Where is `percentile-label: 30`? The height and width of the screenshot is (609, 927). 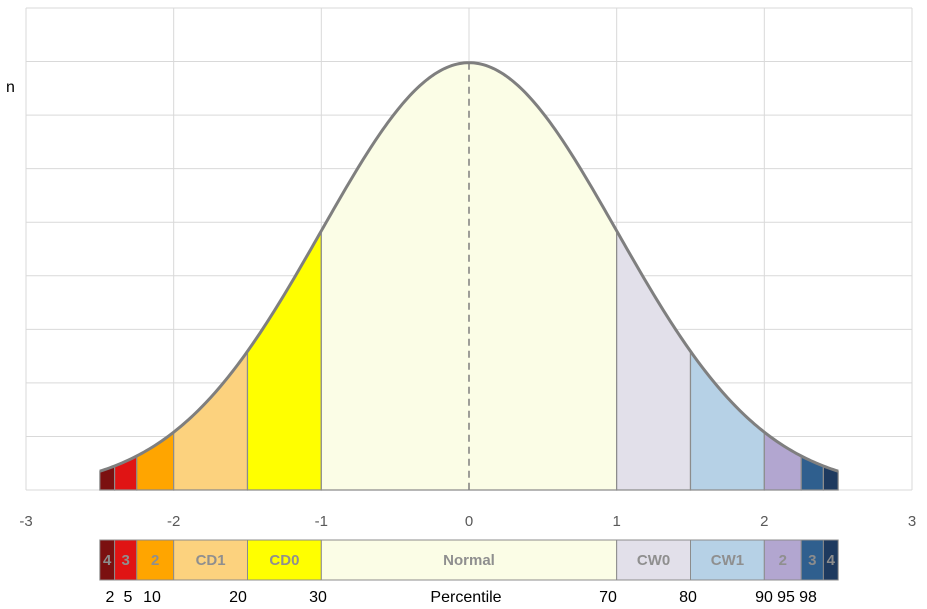 percentile-label: 30 is located at coordinates (318, 597).